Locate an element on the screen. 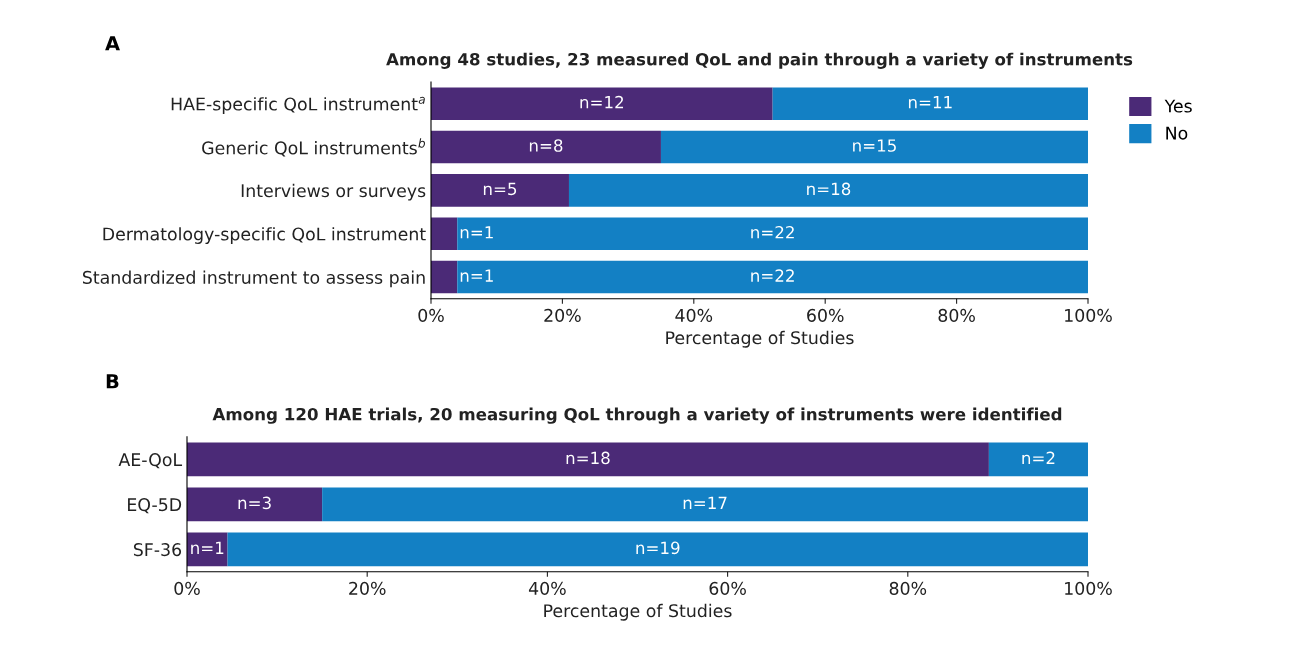 This screenshot has height=661, width=1295. annotation: n=3 is located at coordinates (254, 503).